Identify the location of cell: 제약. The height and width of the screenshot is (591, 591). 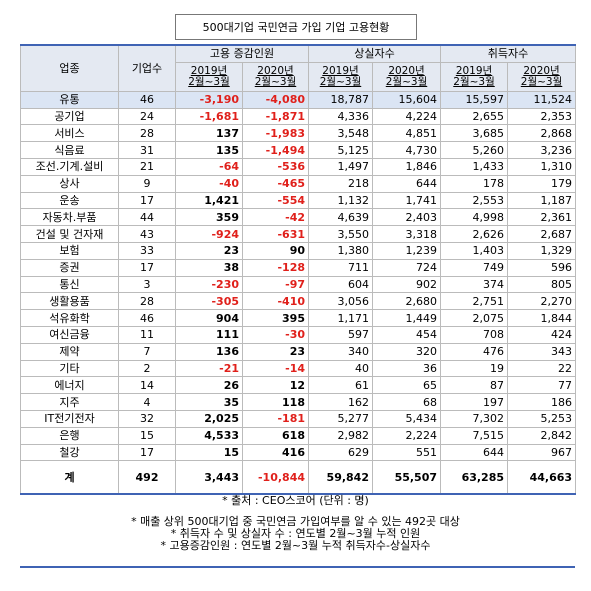
(69, 351).